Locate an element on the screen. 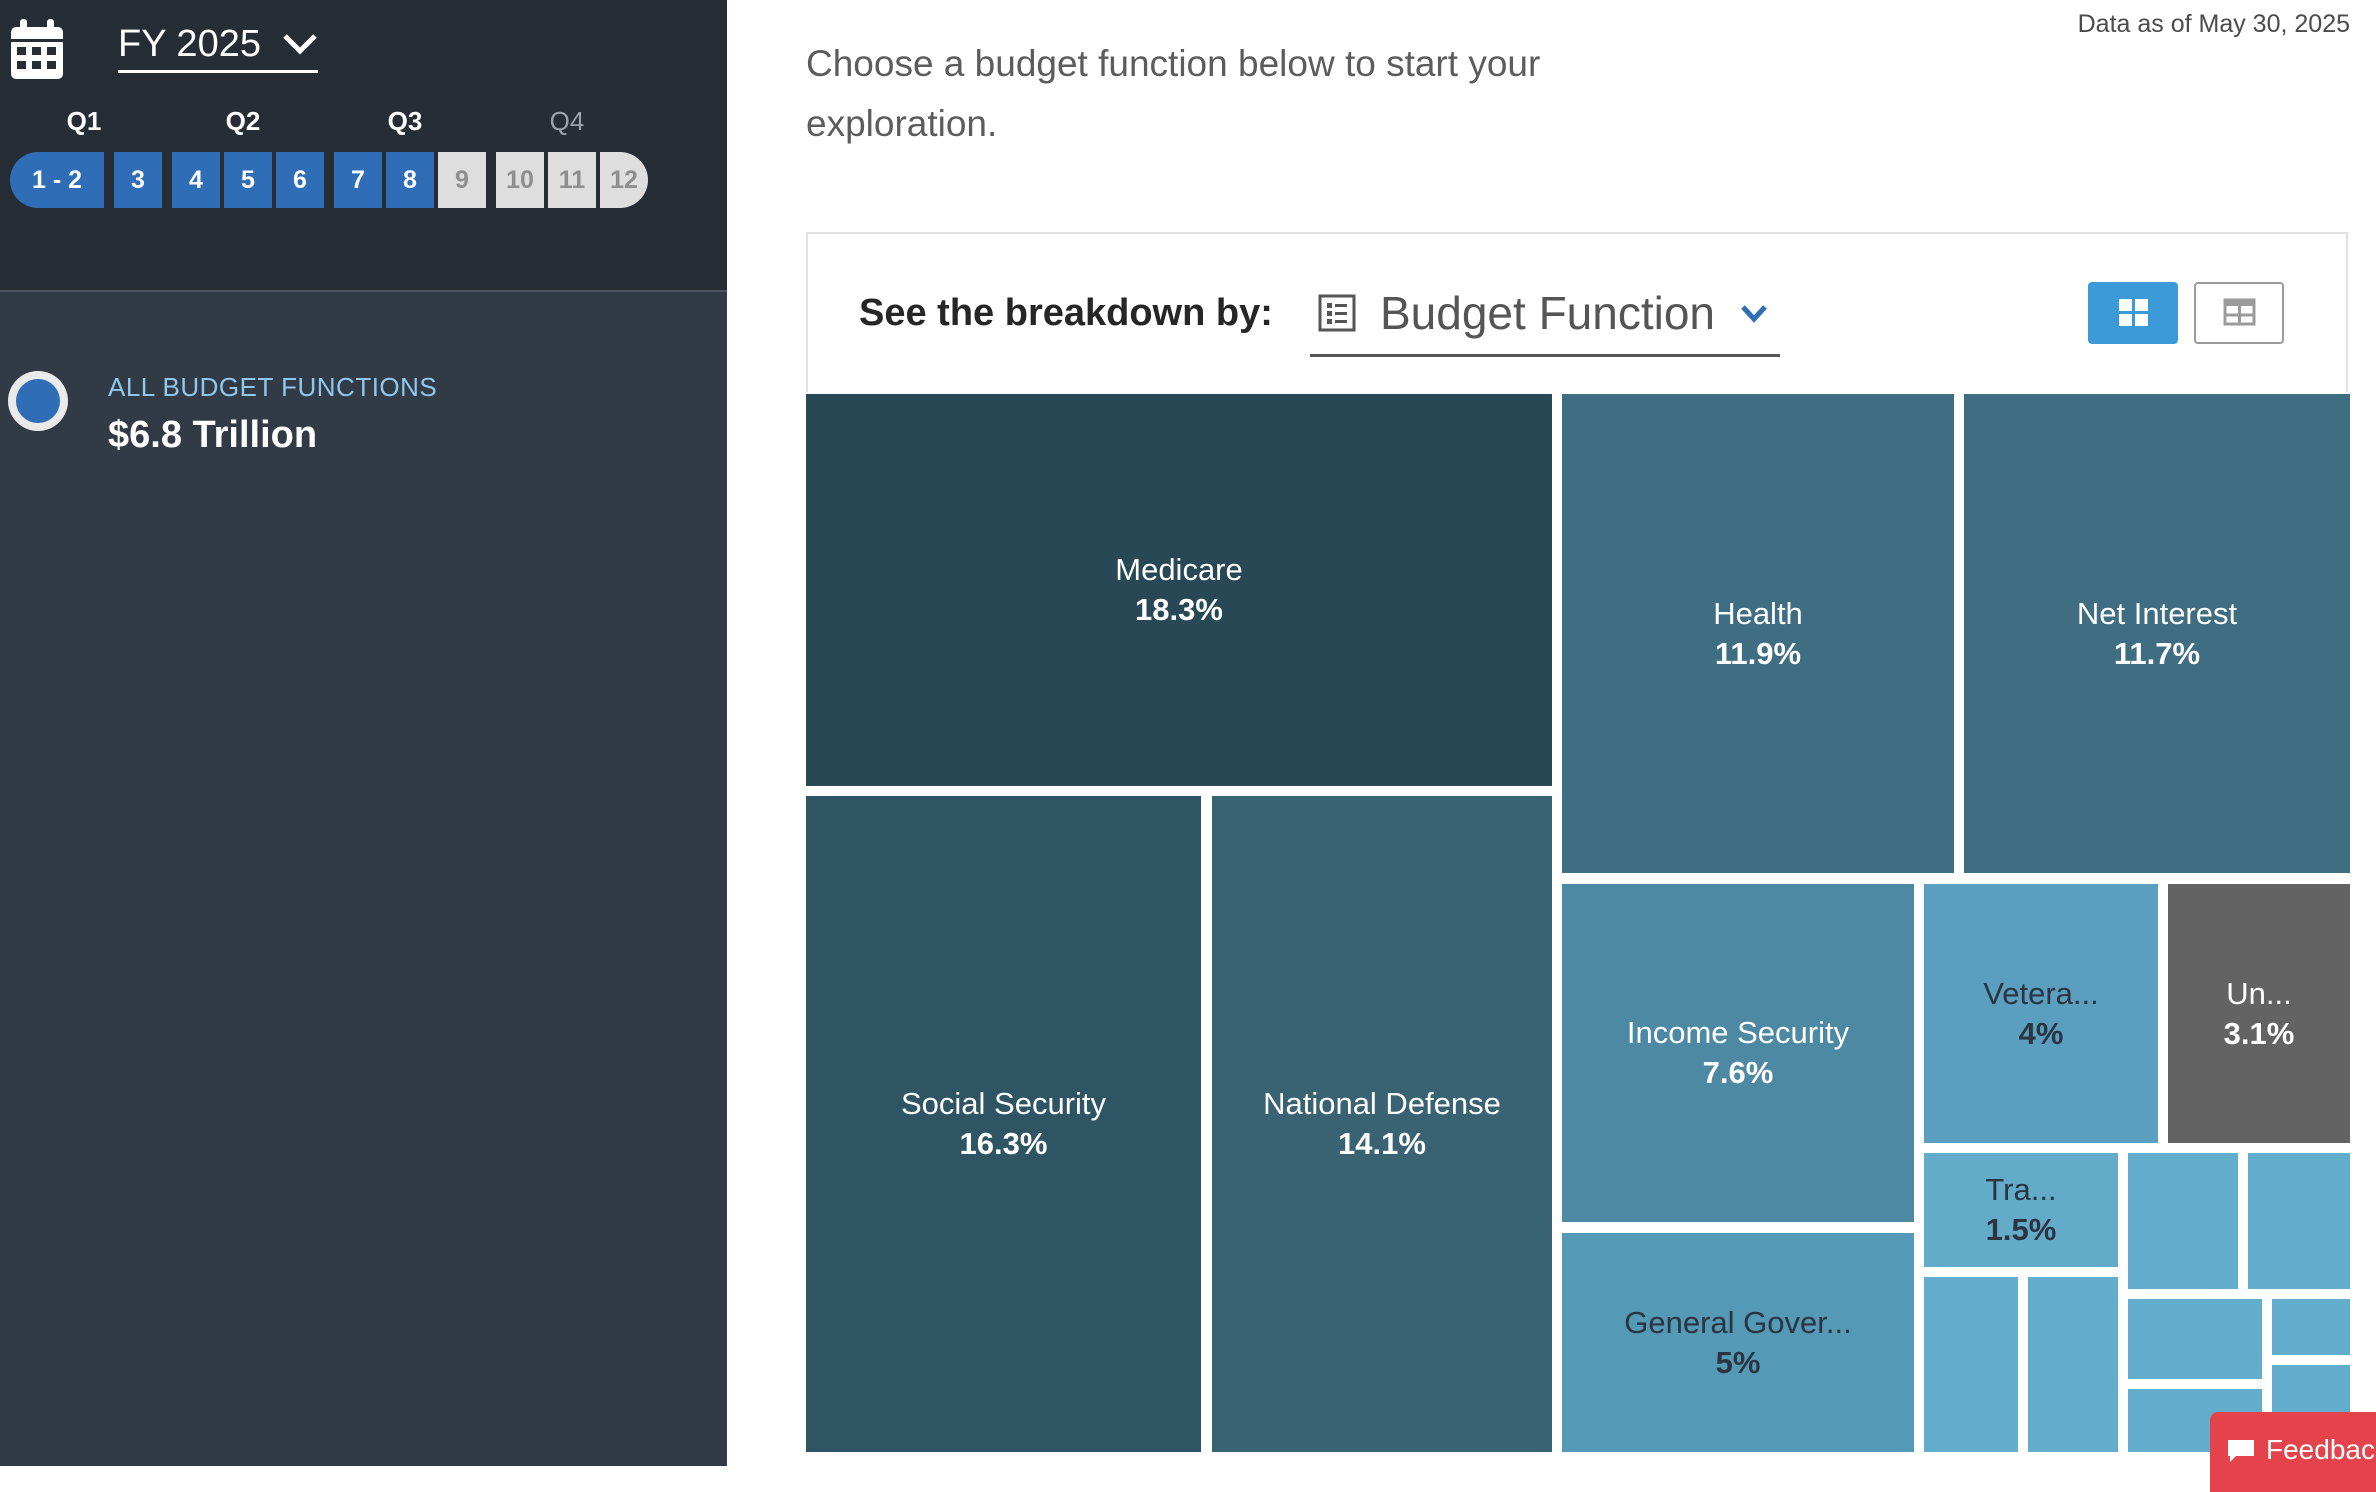  feedback-button: Feedback is located at coordinates (2293, 1452).